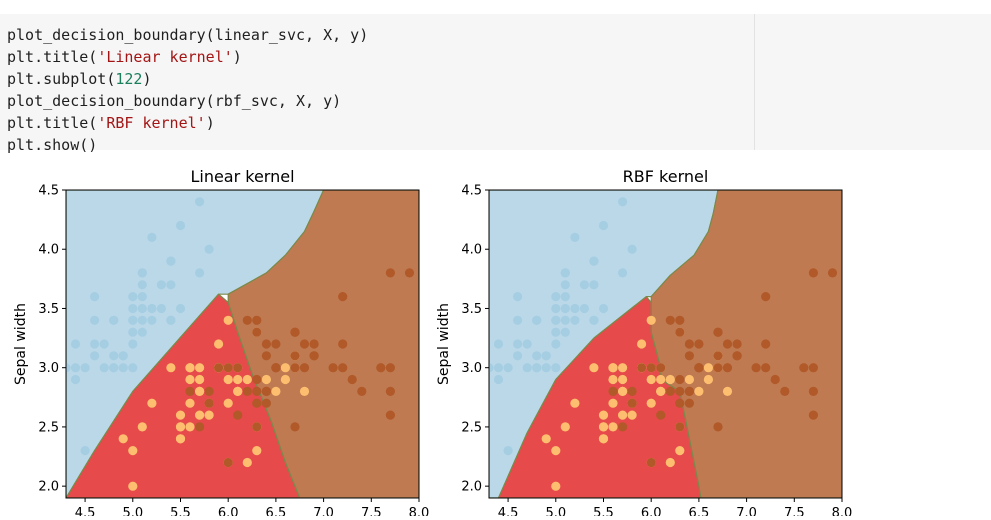 The height and width of the screenshot is (520, 991). I want to click on code-line: plt.show(), so click(52, 145).